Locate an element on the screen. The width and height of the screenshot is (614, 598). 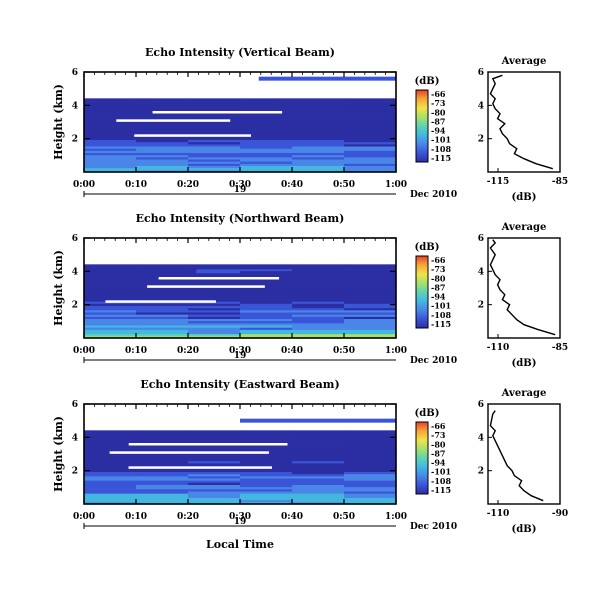
x-tick-label: 0:00 is located at coordinates (84, 185).